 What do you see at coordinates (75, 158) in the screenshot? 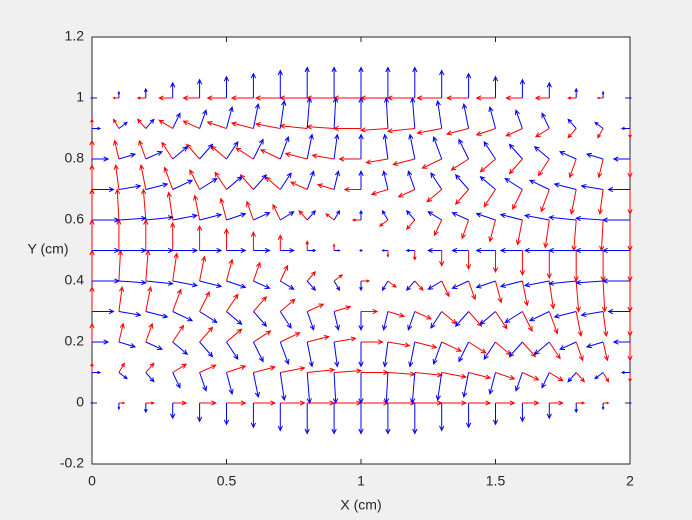
I see `y-tick-label: 0.8` at bounding box center [75, 158].